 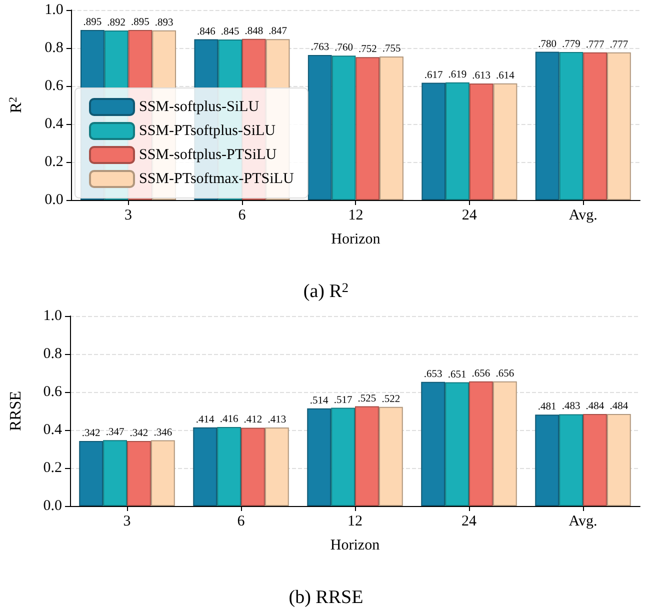 What do you see at coordinates (199, 107) in the screenshot?
I see `legend-label: SSM-softplus-SiLU` at bounding box center [199, 107].